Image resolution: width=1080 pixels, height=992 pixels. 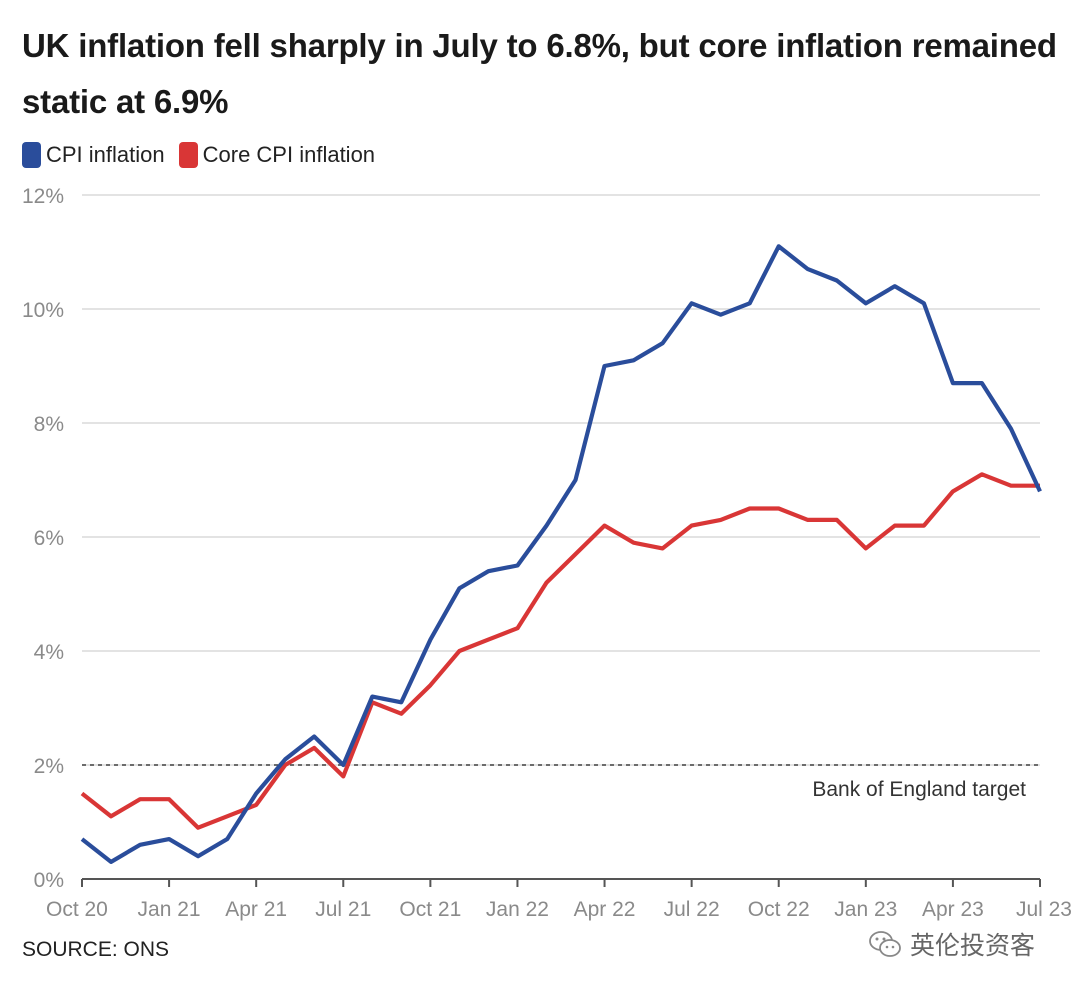 What do you see at coordinates (169, 909) in the screenshot?
I see `x-tick-label: Jan 21` at bounding box center [169, 909].